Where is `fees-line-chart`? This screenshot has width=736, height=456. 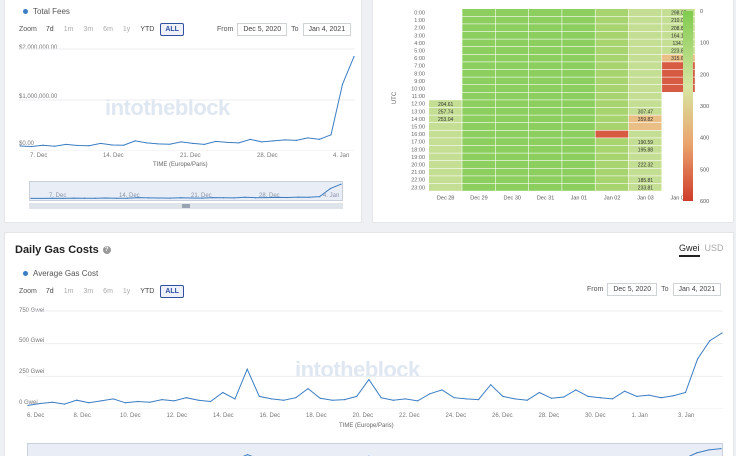 fees-line-chart is located at coordinates (187, 99).